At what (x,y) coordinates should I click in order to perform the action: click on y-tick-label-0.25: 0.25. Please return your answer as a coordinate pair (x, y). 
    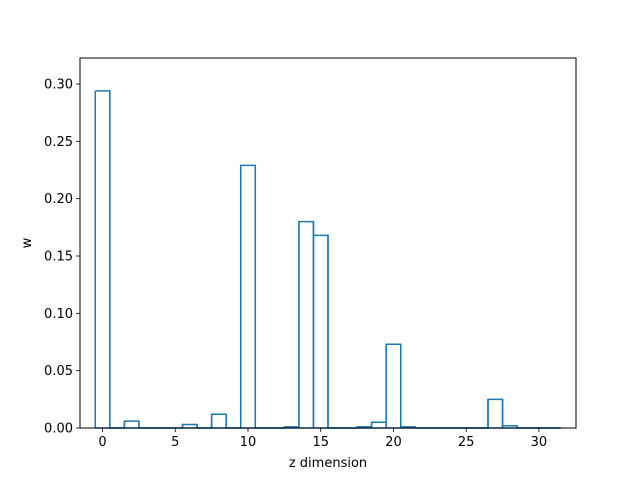
    Looking at the image, I should click on (58, 142).